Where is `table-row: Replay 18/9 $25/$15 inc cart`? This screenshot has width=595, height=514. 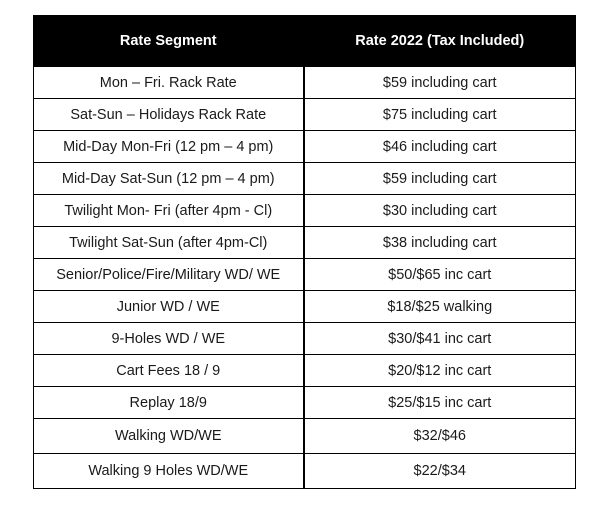 table-row: Replay 18/9 $25/$15 inc cart is located at coordinates (304, 402).